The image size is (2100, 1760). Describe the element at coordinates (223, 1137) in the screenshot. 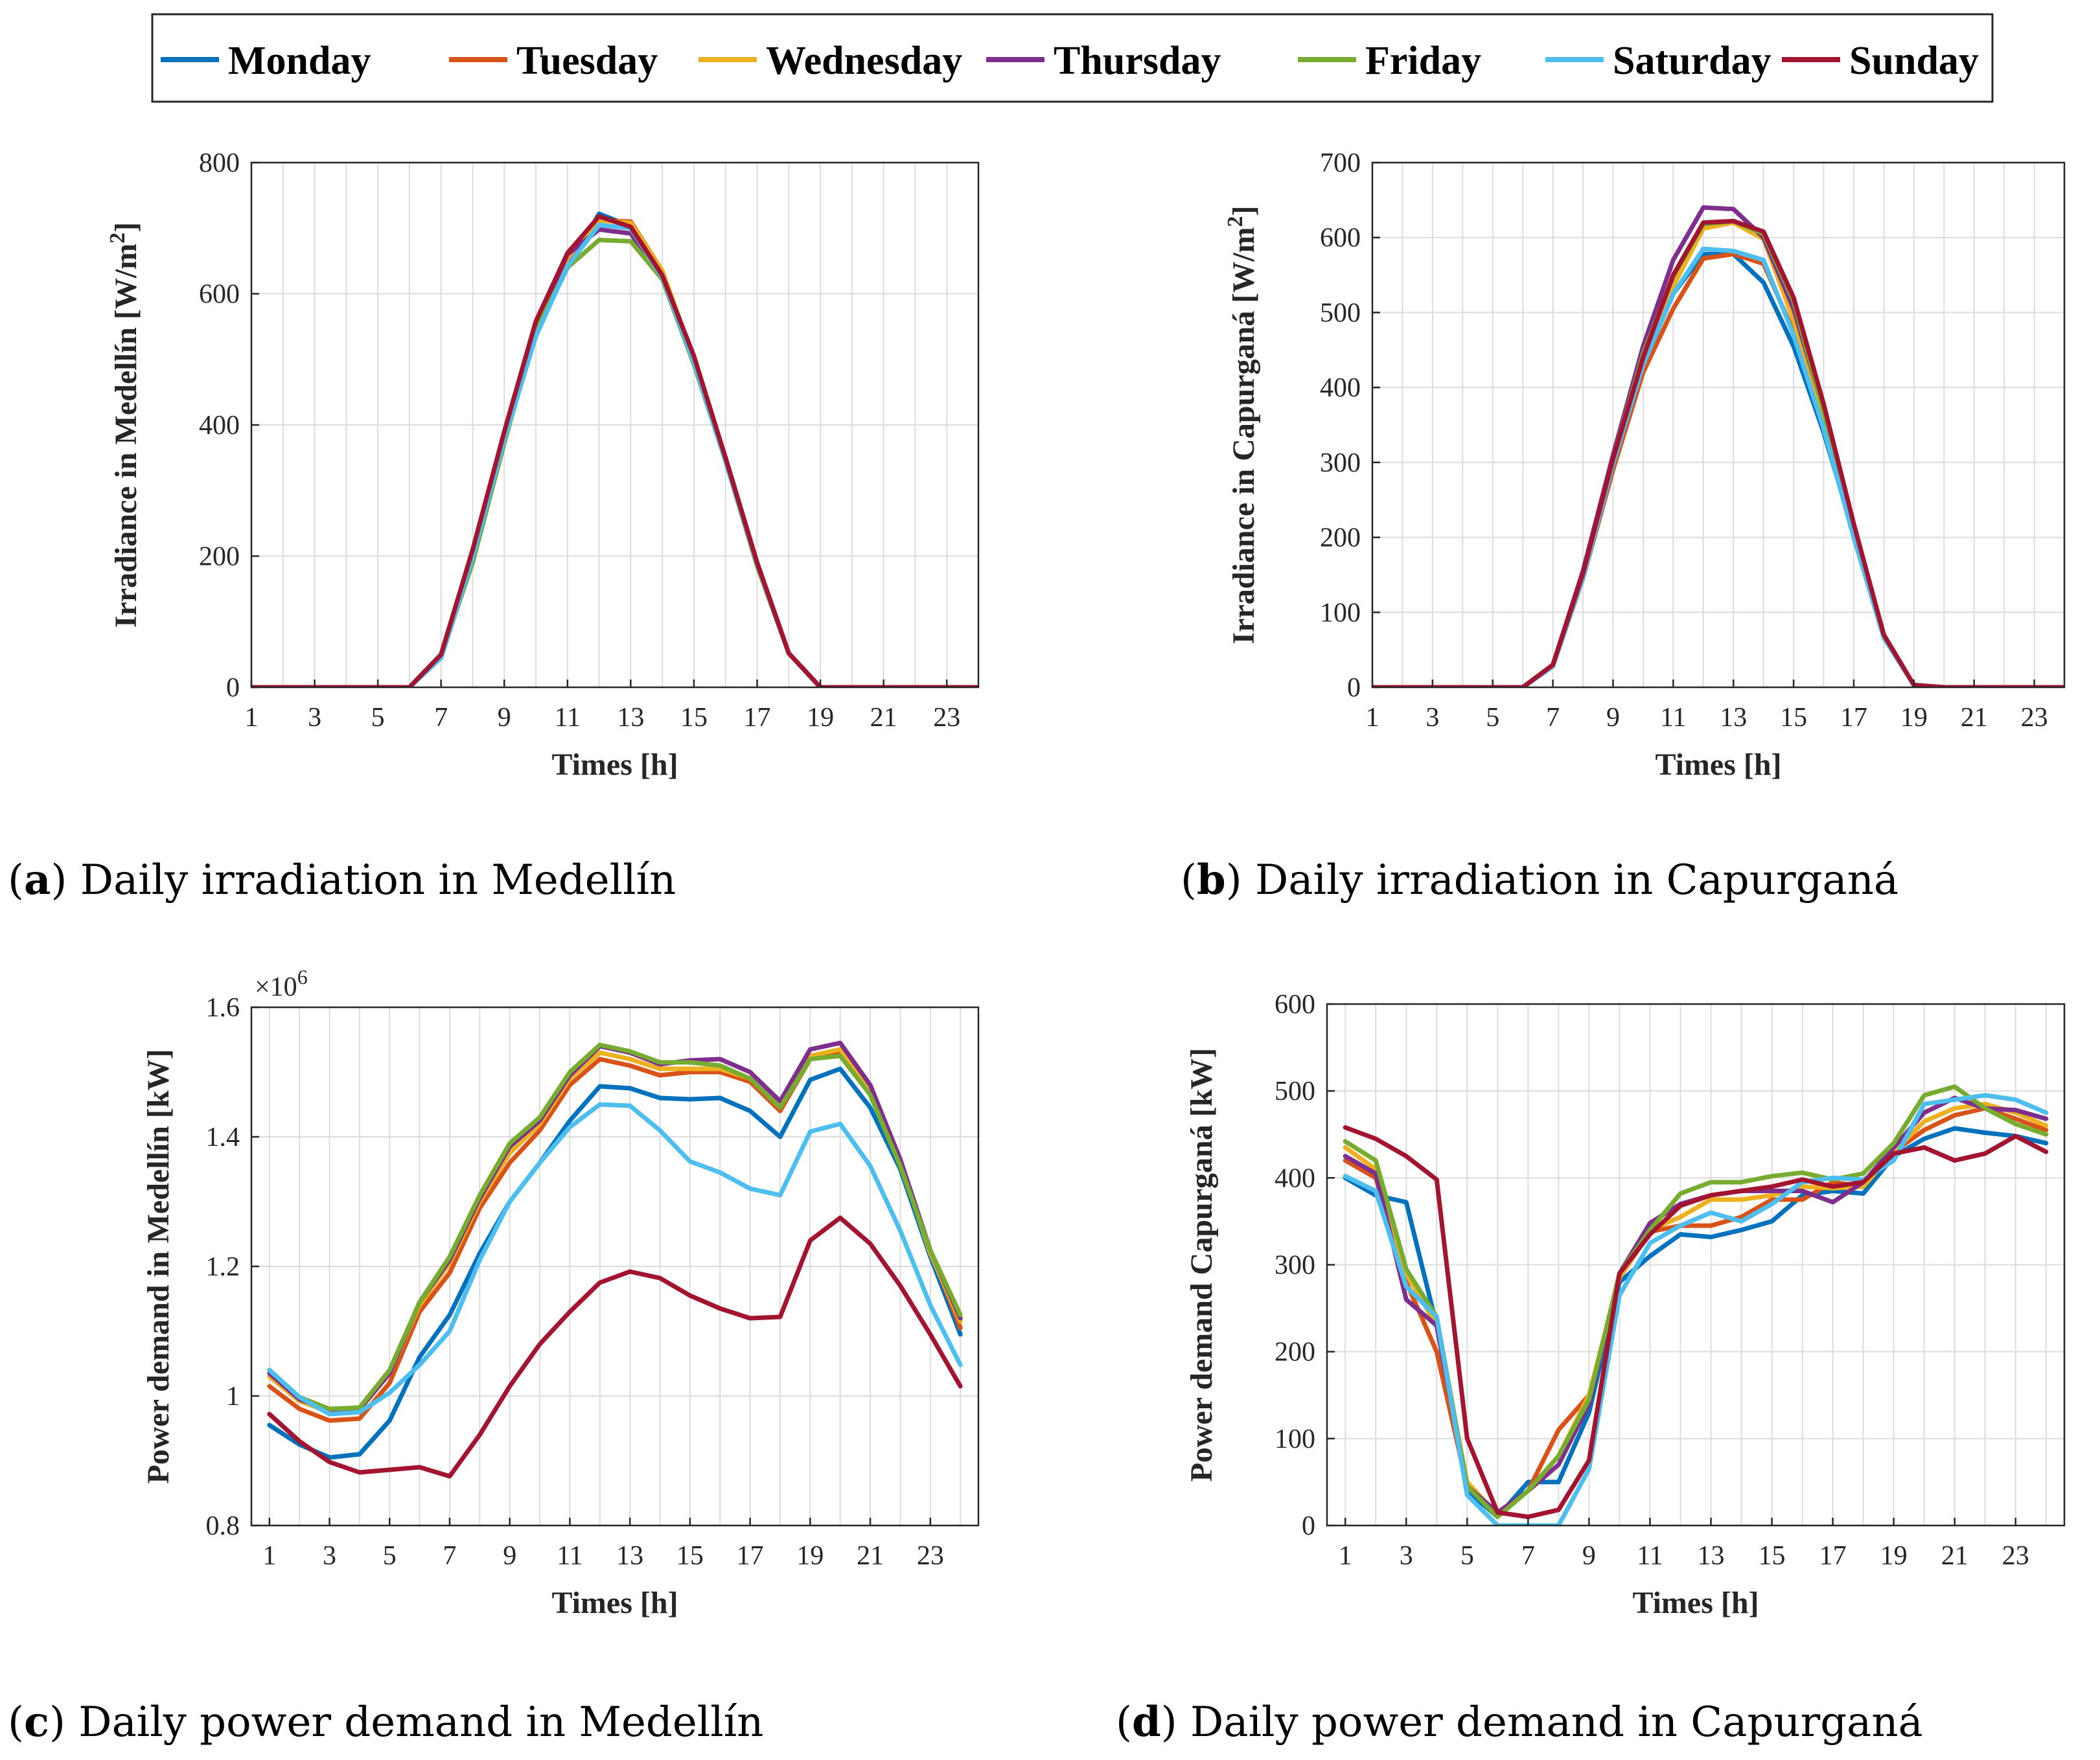

I see `y-tick-label: 1.4` at that location.